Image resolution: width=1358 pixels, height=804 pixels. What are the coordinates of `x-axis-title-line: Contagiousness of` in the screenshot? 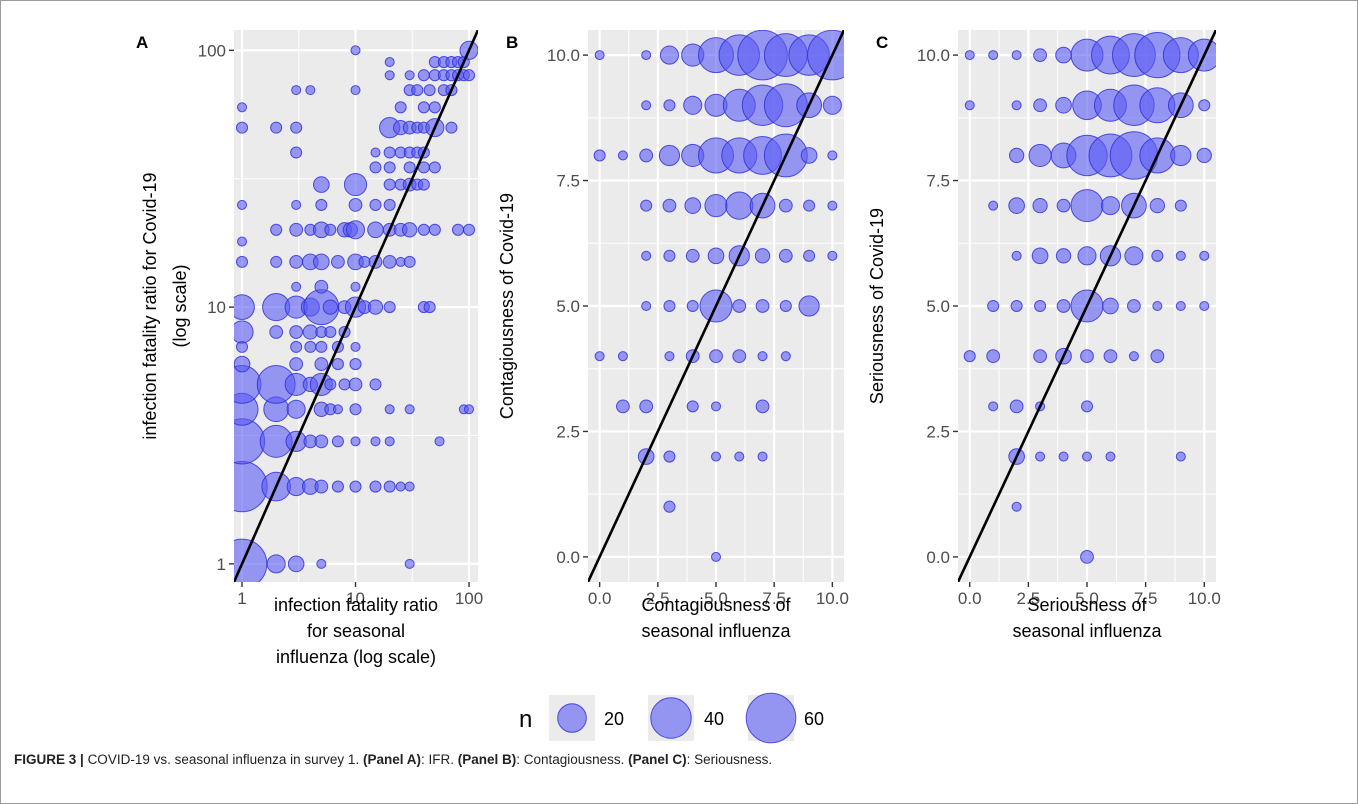 It's located at (716, 605).